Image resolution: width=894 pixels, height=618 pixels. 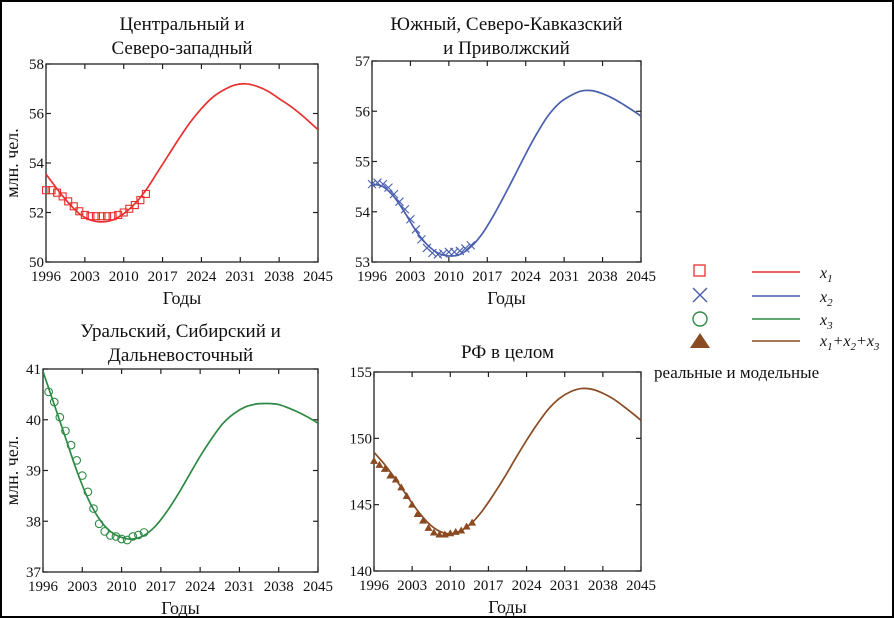 I want to click on legend-caption: реальные и модельные, so click(x=736, y=372).